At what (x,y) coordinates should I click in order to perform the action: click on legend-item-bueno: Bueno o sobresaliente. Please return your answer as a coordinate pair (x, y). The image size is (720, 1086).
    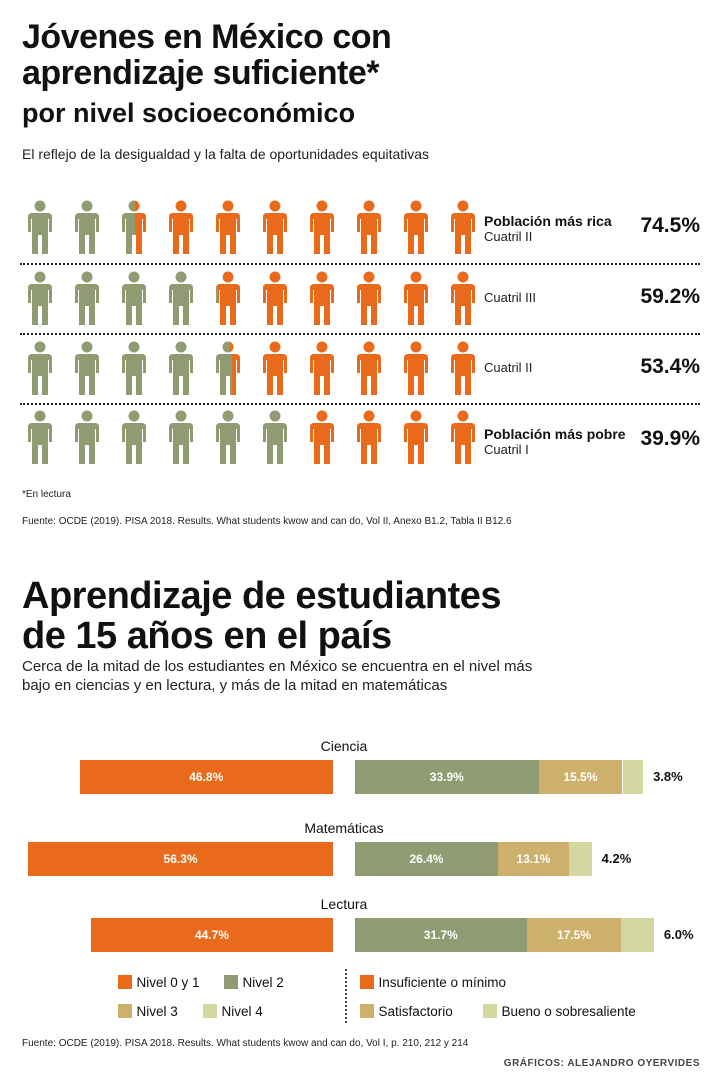
    Looking at the image, I should click on (559, 1012).